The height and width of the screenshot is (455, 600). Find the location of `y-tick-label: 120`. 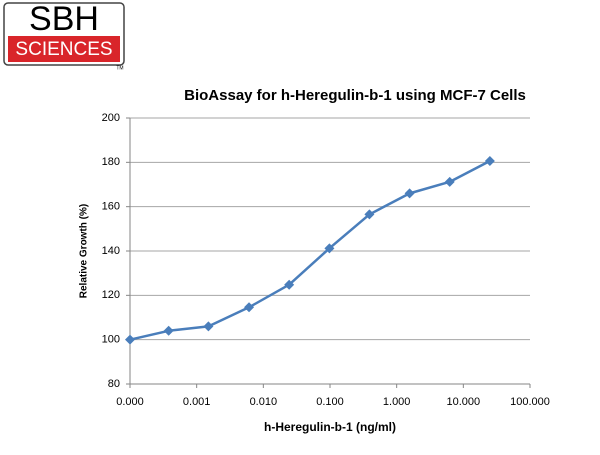

y-tick-label: 120 is located at coordinates (111, 295).